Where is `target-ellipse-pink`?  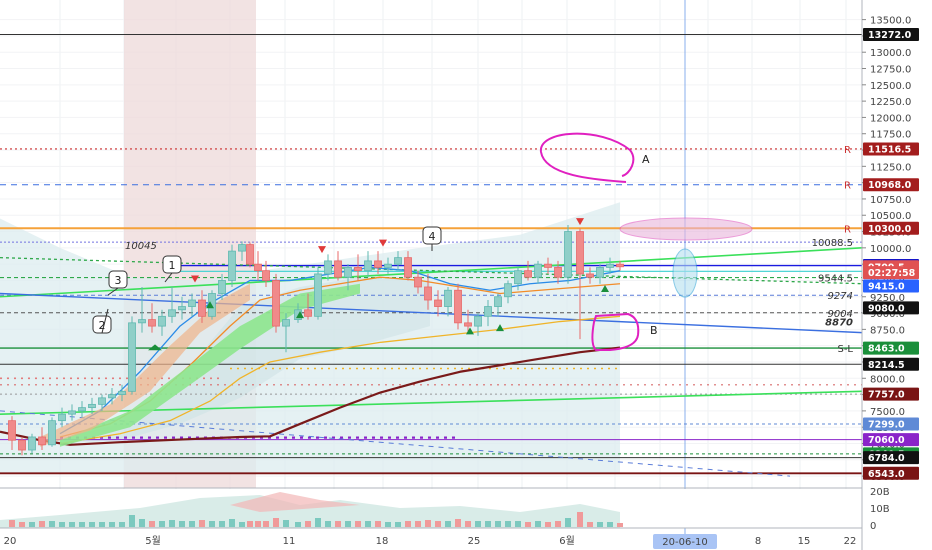 target-ellipse-pink is located at coordinates (686, 229).